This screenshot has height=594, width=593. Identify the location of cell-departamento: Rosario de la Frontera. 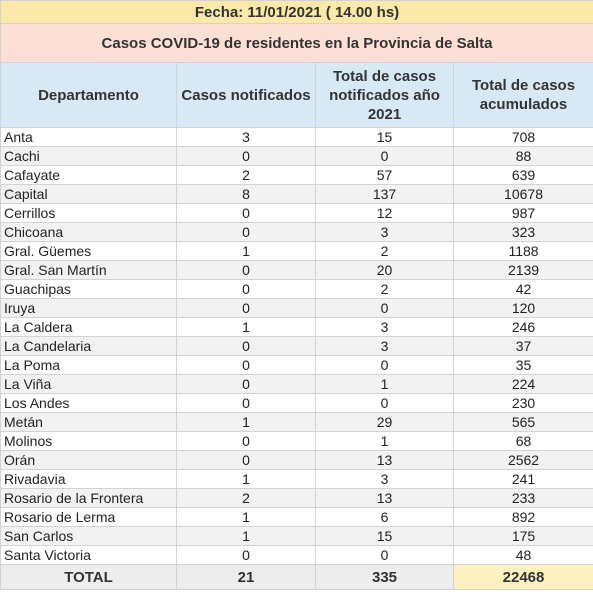
(88, 498).